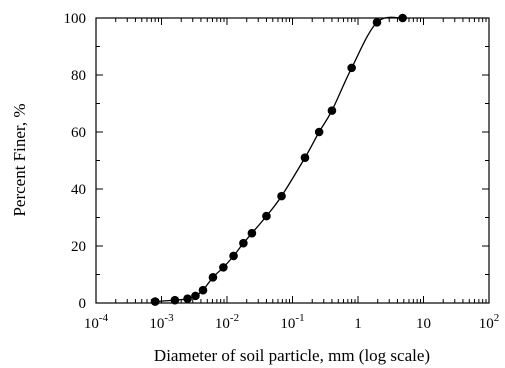 Image resolution: width=505 pixels, height=368 pixels. I want to click on x-tick-label: 10², so click(489, 322).